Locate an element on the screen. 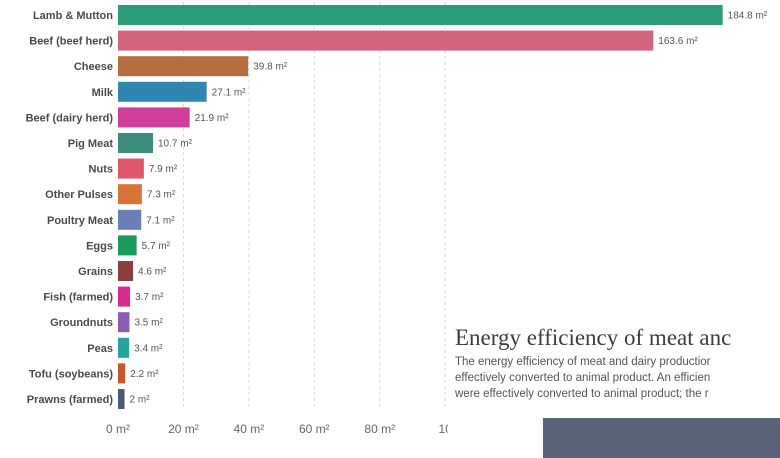 The image size is (780, 458). data-label: 163.6 m² is located at coordinates (678, 41).